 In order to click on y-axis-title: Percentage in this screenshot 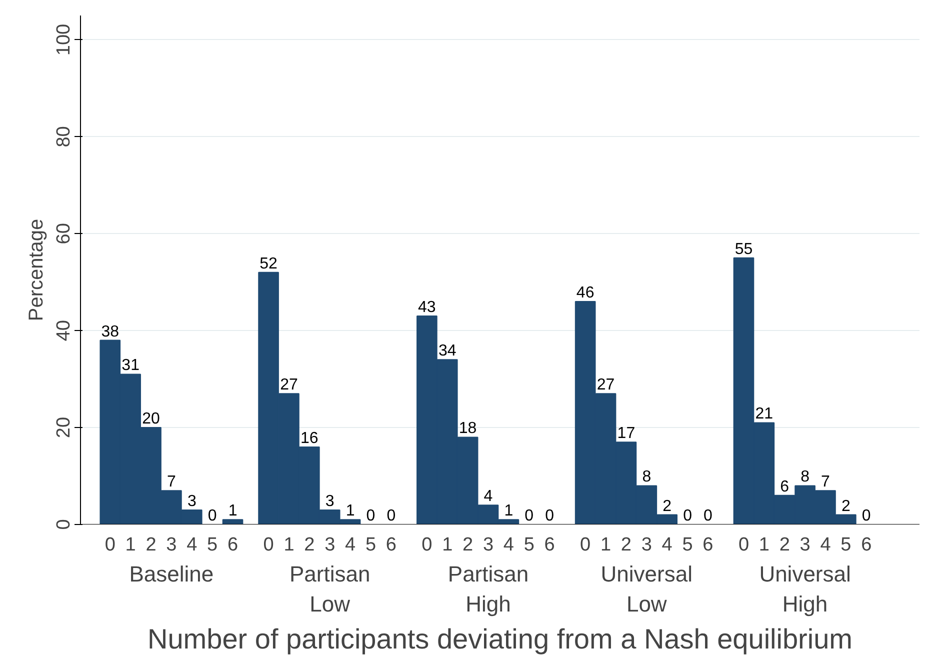, I will do `click(37, 270)`.